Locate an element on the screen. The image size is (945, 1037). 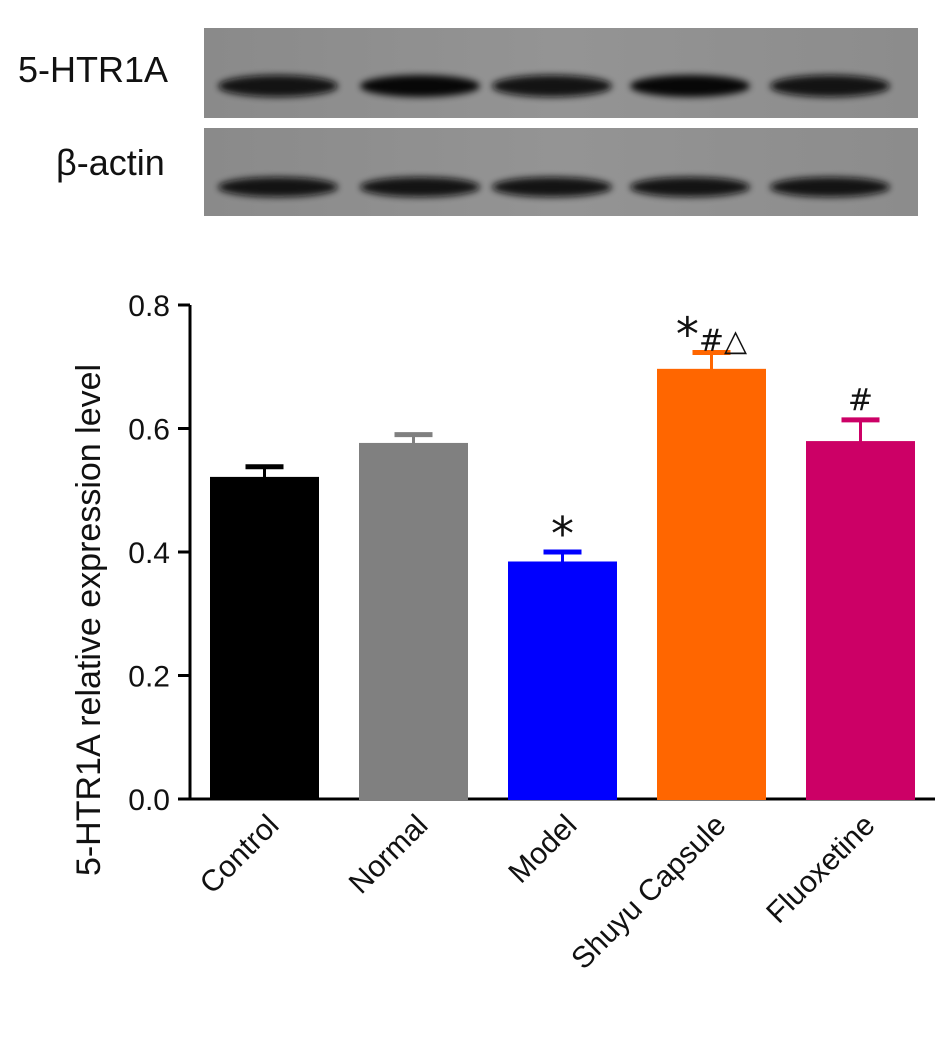
significance-marker: # is located at coordinates (860, 400).